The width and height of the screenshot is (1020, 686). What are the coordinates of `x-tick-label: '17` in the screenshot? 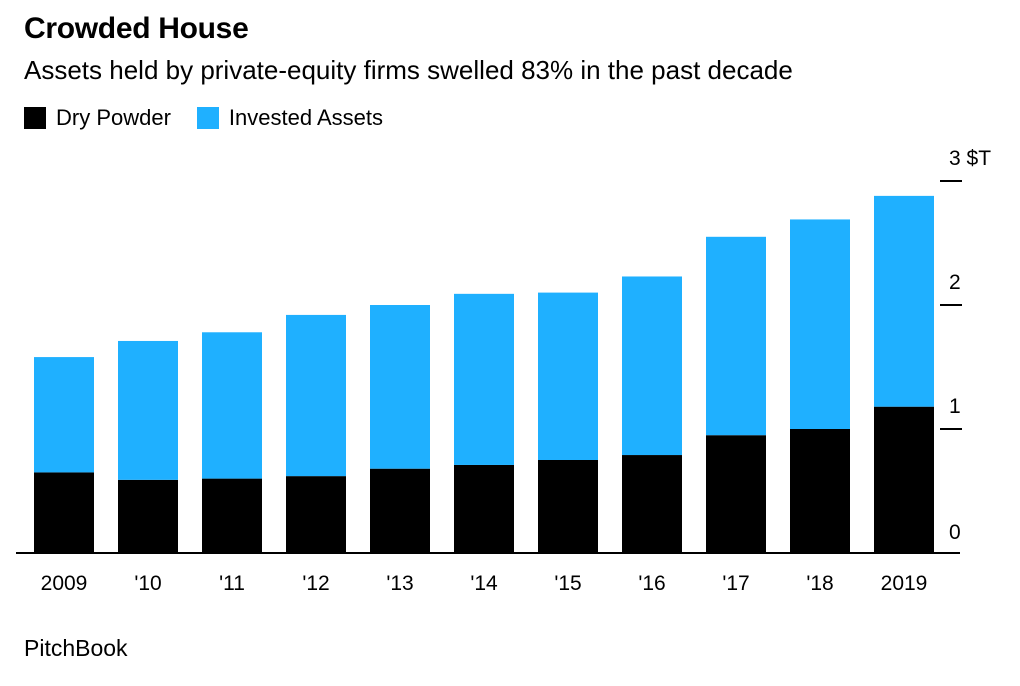 It's located at (735, 583).